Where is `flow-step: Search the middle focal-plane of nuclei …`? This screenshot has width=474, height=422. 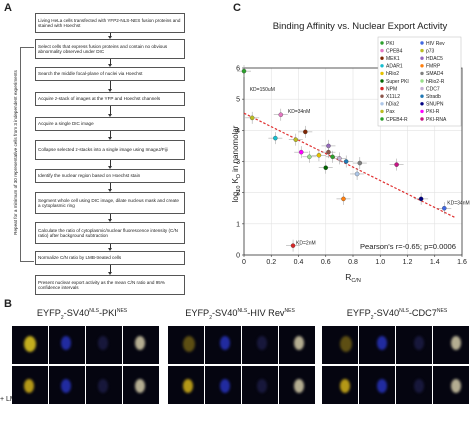 flow-step: Search the middle focal-plane of nuclei … is located at coordinates (110, 74).